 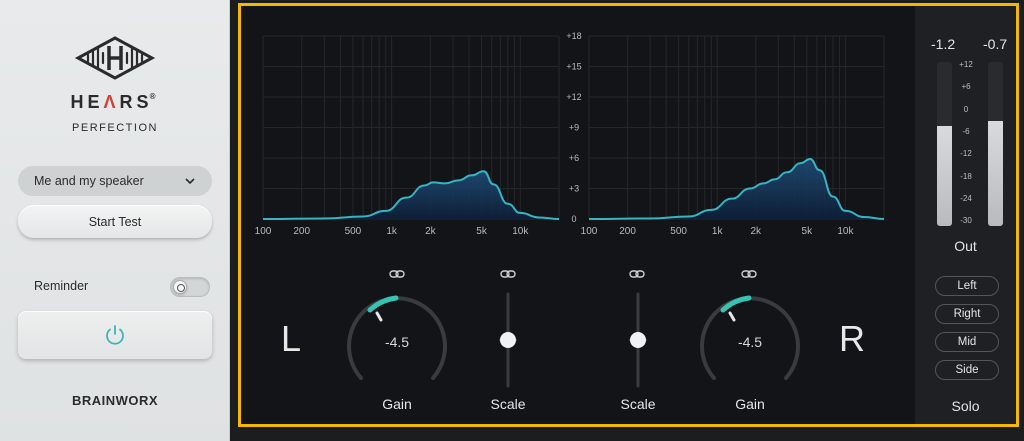 I want to click on meter-tick-label: +12, so click(x=966, y=64).